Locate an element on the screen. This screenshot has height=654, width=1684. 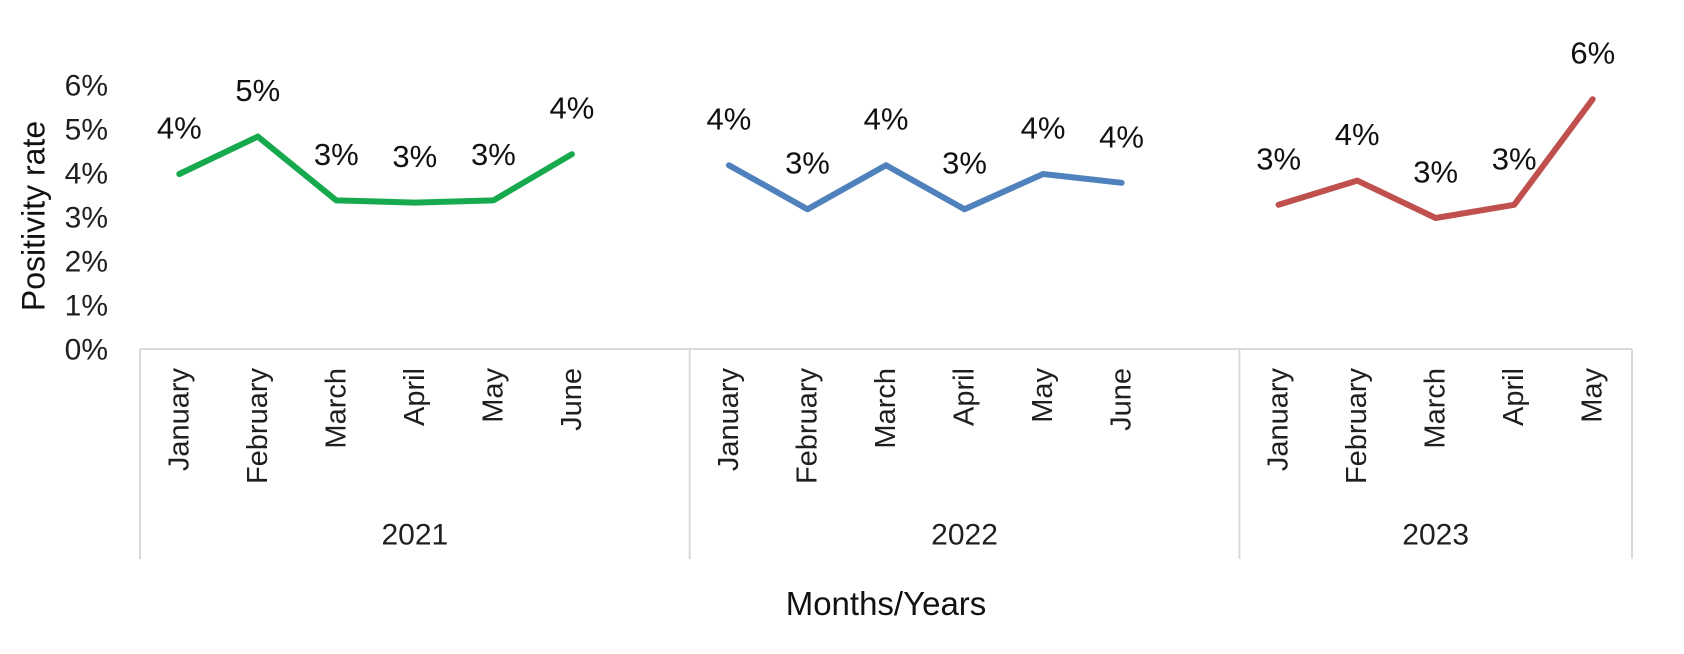
y-tick-label: 4% is located at coordinates (86, 174).